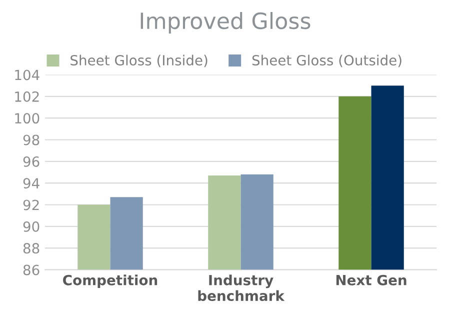  Describe the element at coordinates (27, 96) in the screenshot. I see `y-tick-label: 102` at that location.